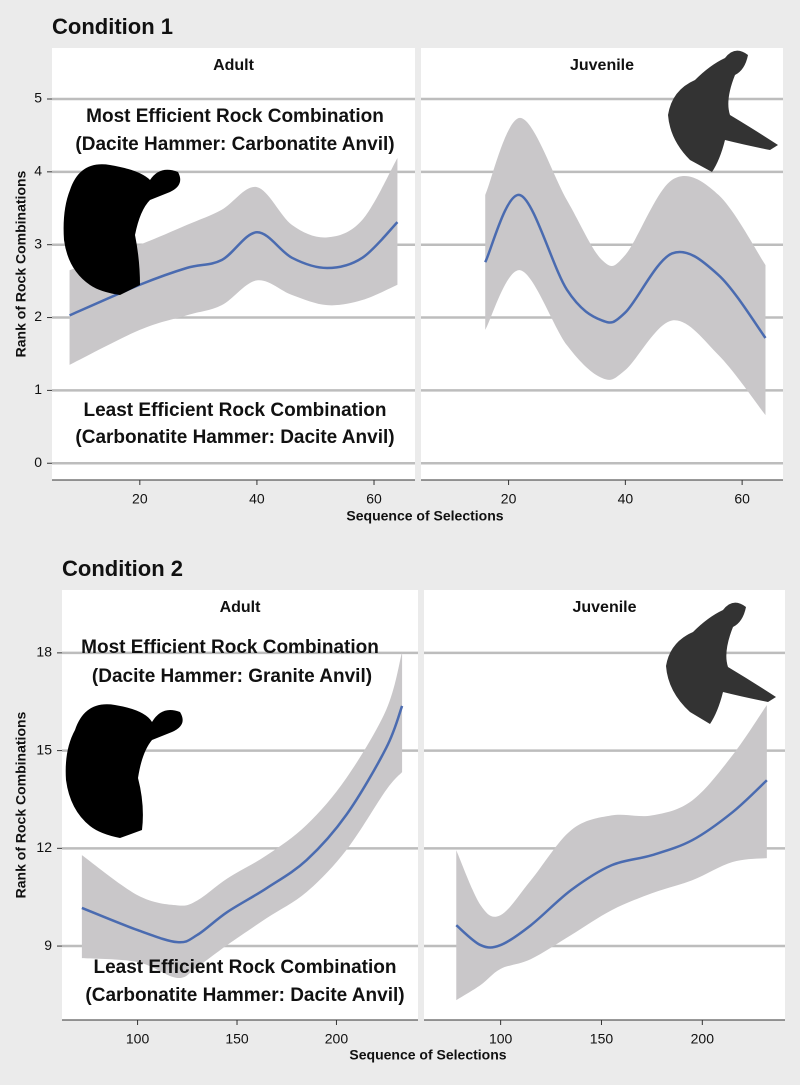  I want to click on annotation: (Dacite Hammer: Granite Anvil), so click(232, 676).